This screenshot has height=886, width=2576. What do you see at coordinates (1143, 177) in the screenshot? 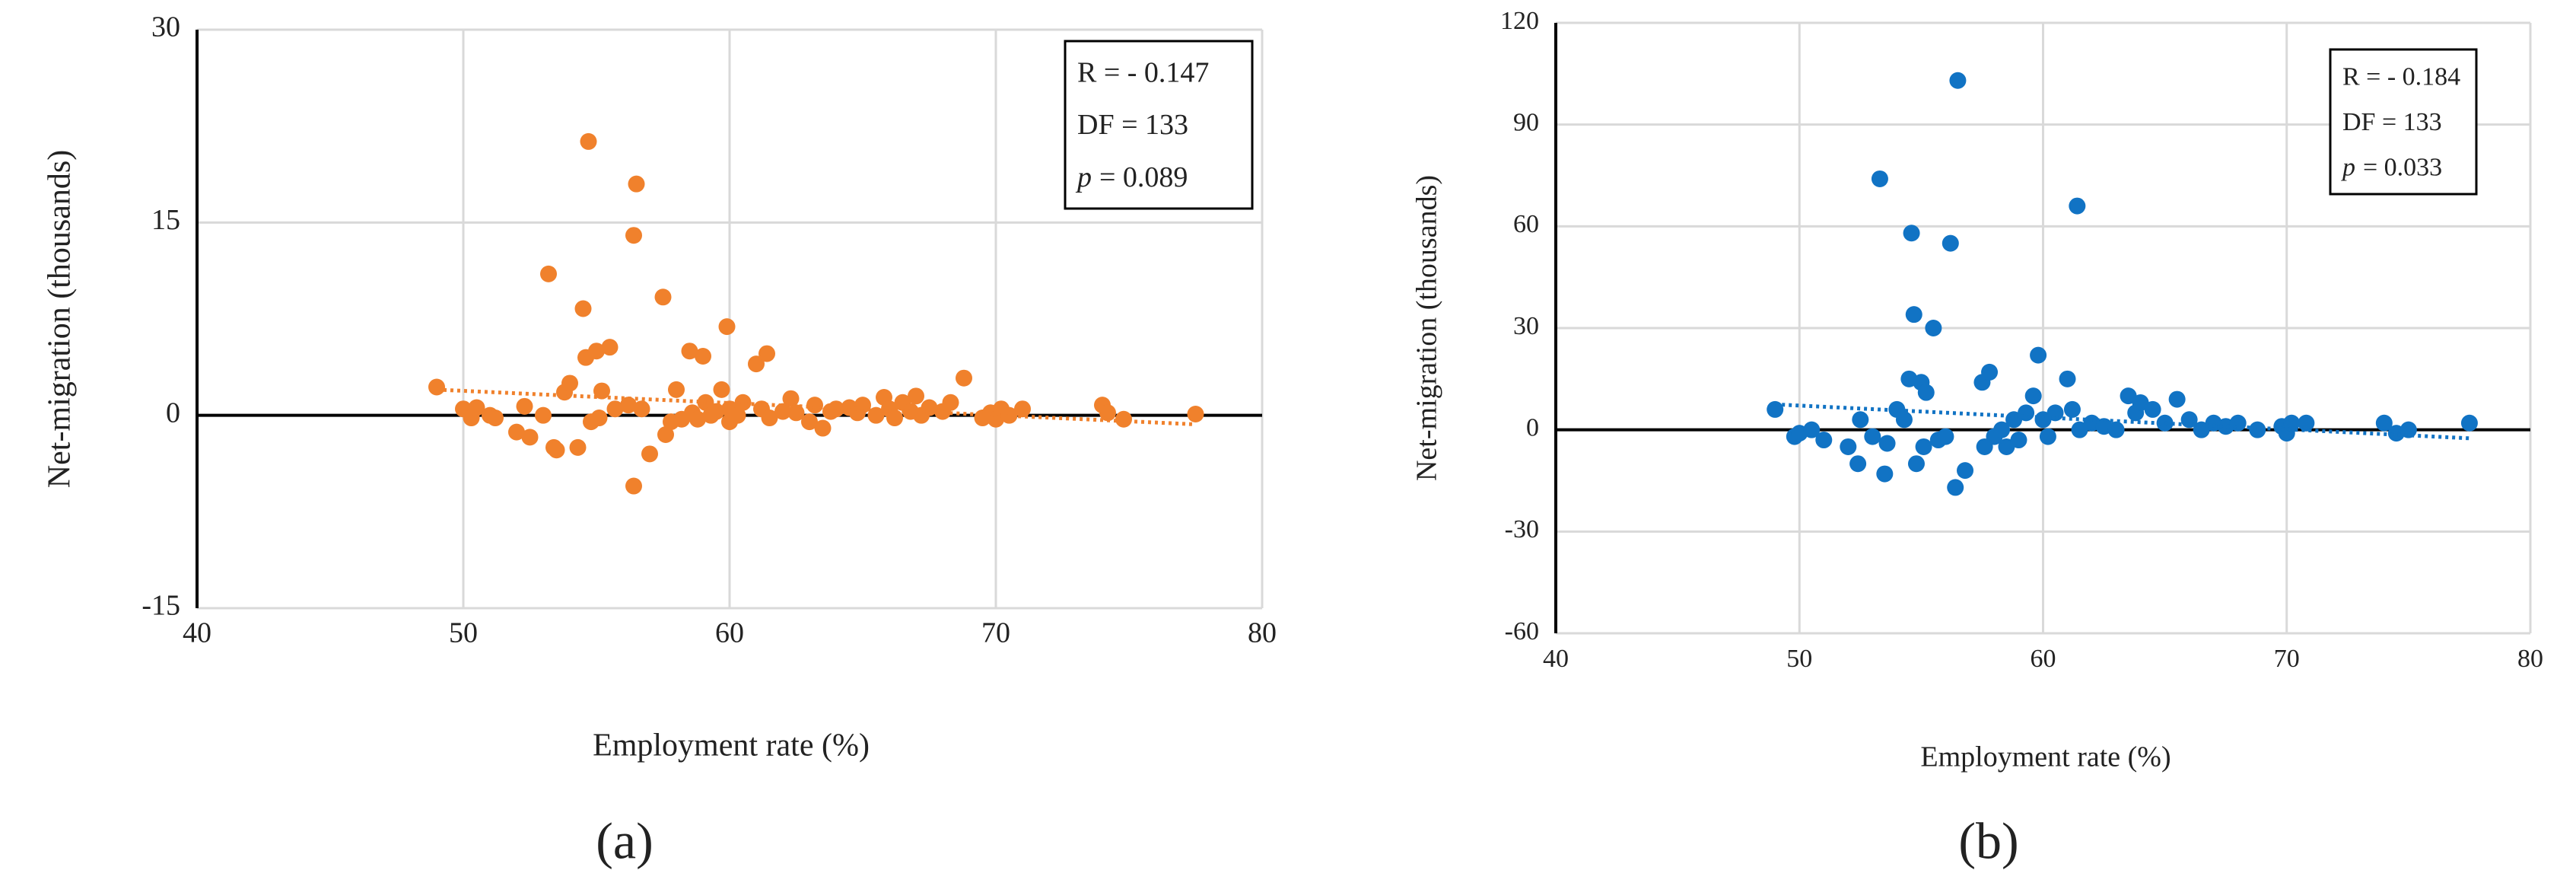
I see `stats-value: = 0.089` at bounding box center [1143, 177].